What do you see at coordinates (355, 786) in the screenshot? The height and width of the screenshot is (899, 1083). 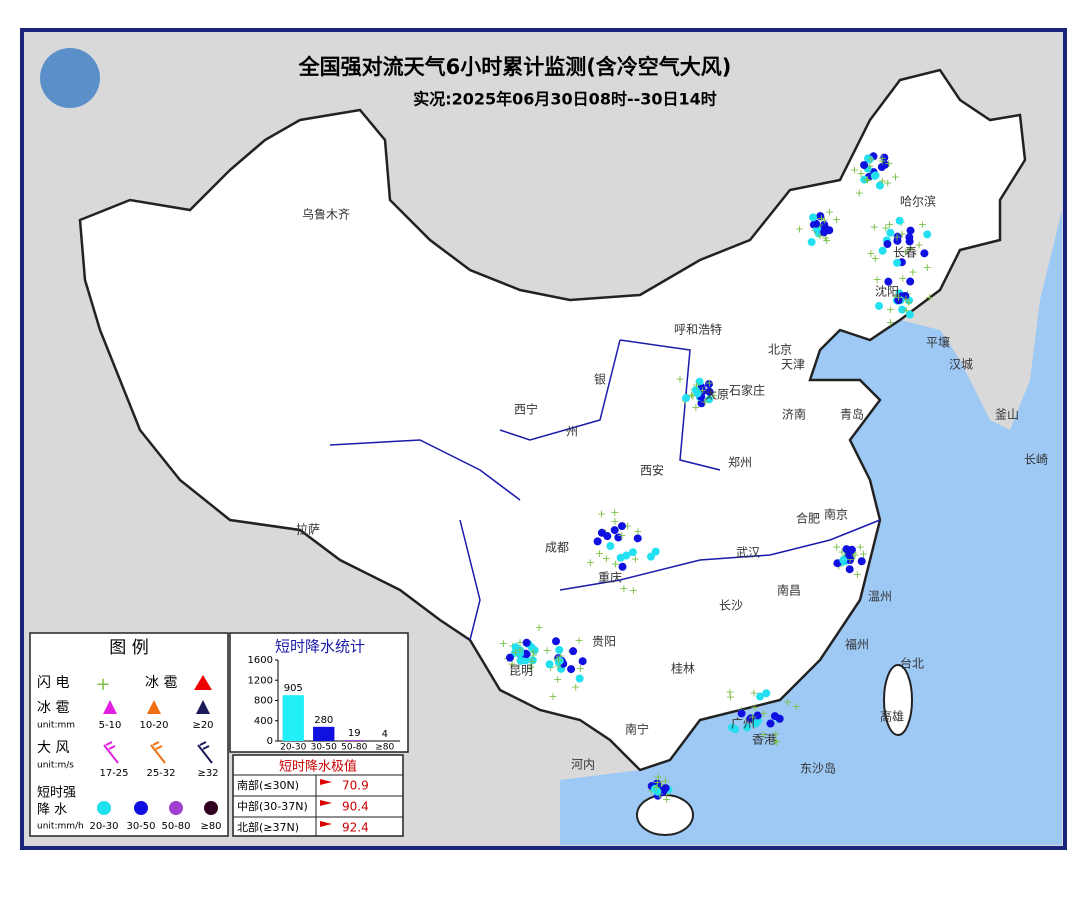 I see `extreme-value: 70.9` at bounding box center [355, 786].